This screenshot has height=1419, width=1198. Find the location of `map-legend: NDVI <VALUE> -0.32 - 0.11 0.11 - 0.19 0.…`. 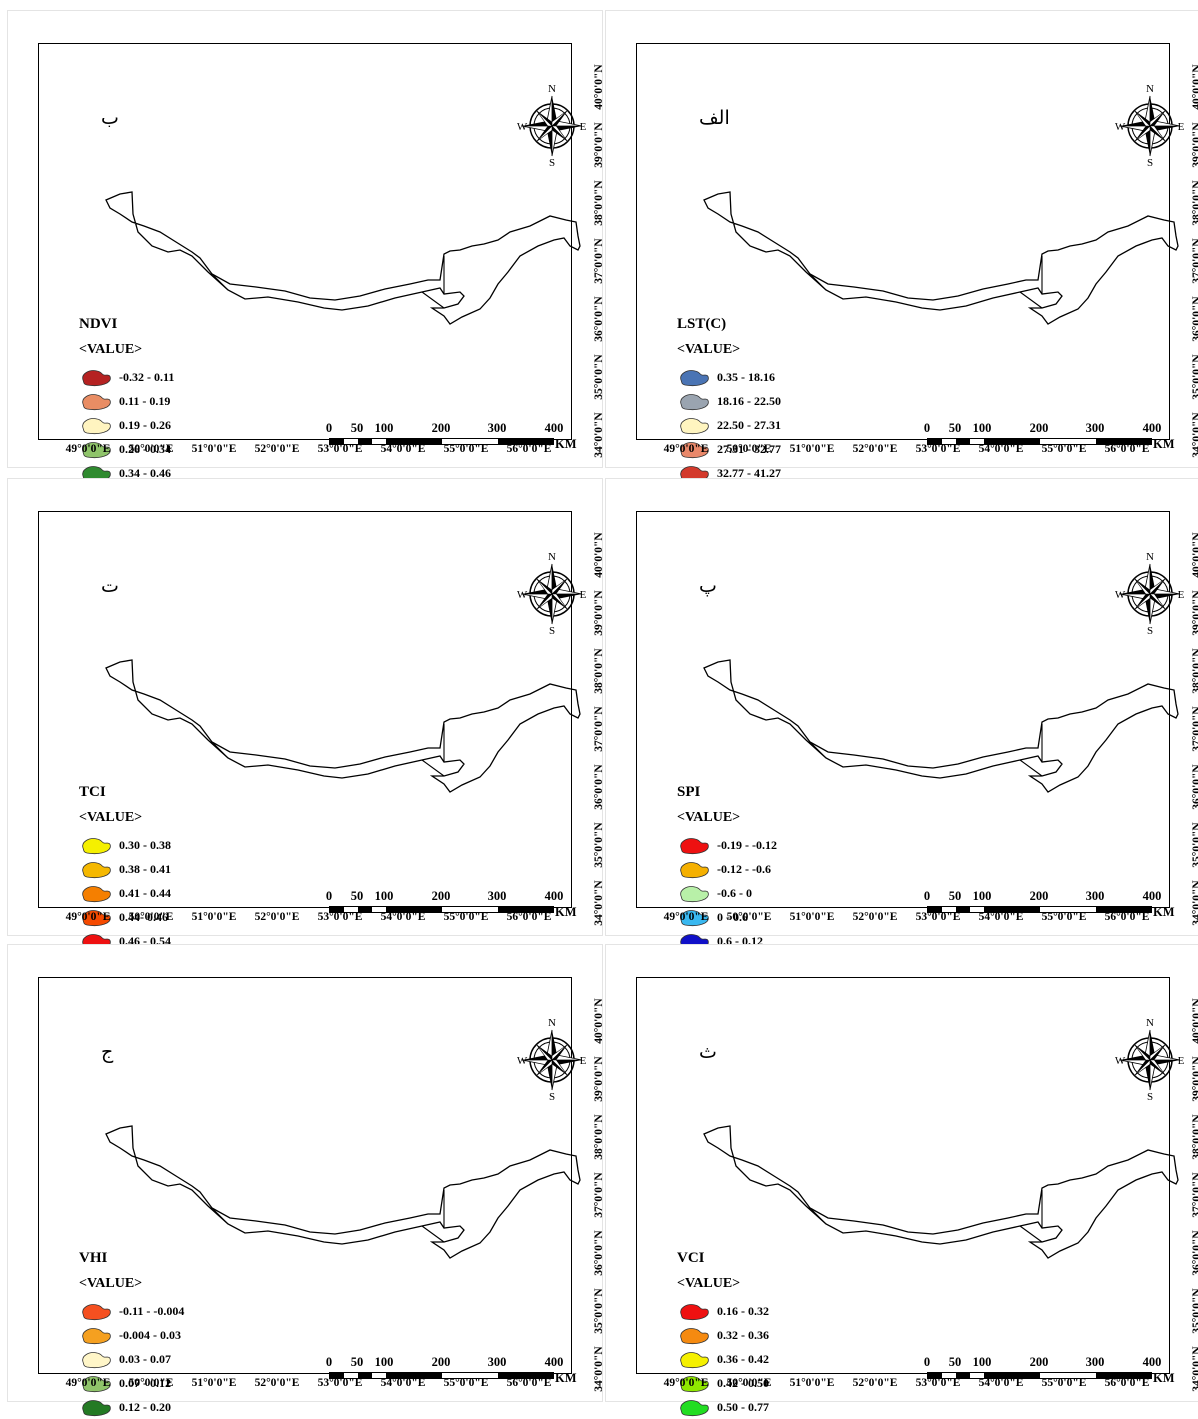

map-legend: NDVI <VALUE> -0.32 - 0.11 0.11 - 0.19 0.… is located at coordinates (179, 400).